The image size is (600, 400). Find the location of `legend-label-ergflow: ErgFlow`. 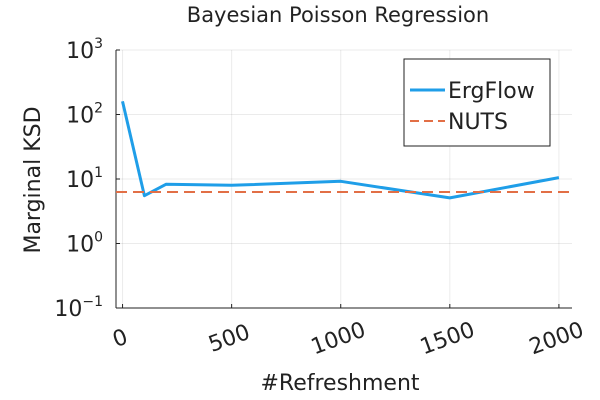

legend-label-ergflow: ErgFlow is located at coordinates (491, 91).